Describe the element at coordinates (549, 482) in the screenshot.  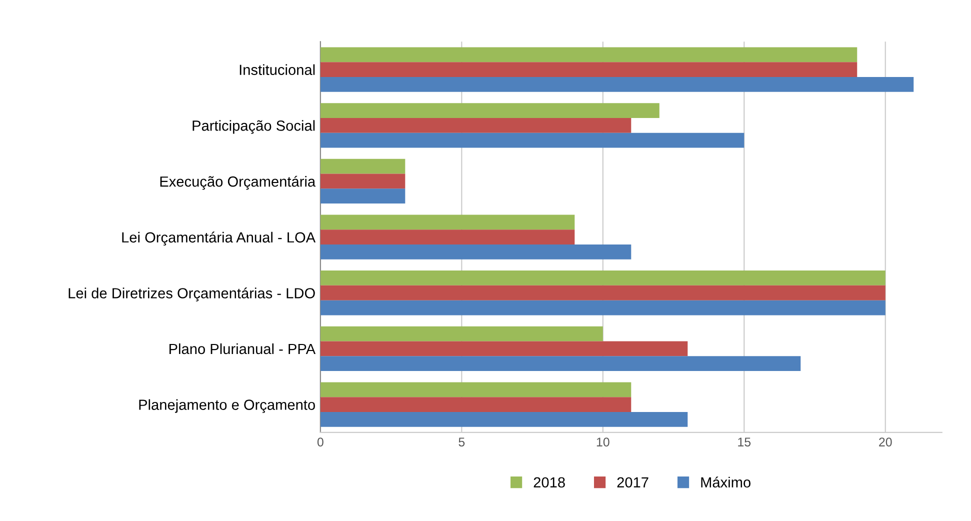
I see `legend-label: 2018` at that location.